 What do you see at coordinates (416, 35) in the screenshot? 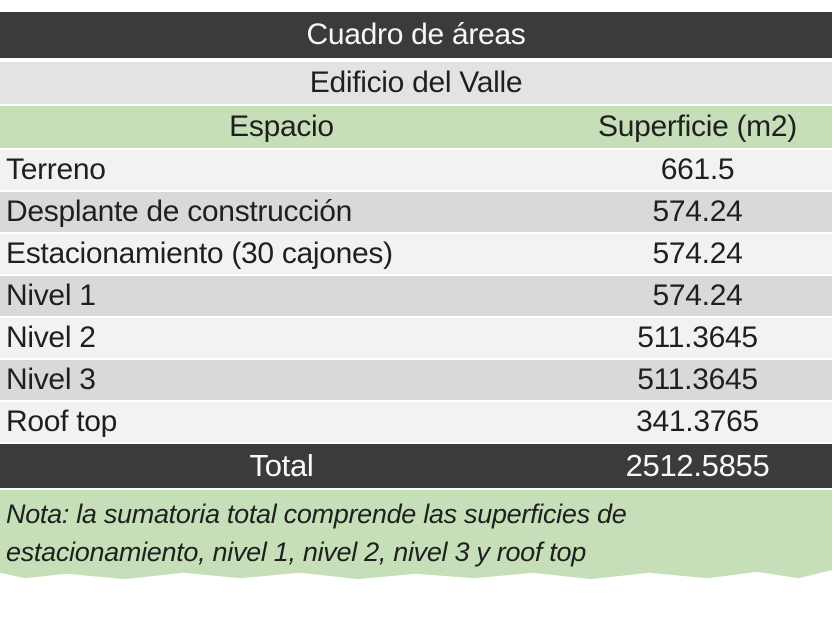
I see `table-title: Cuadro de áreas` at bounding box center [416, 35].